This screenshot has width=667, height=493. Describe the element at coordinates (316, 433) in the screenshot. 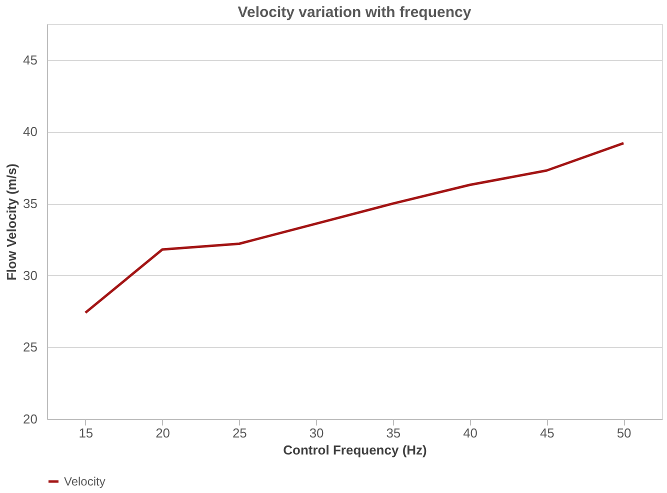

I see `x-tick-label: 30` at that location.